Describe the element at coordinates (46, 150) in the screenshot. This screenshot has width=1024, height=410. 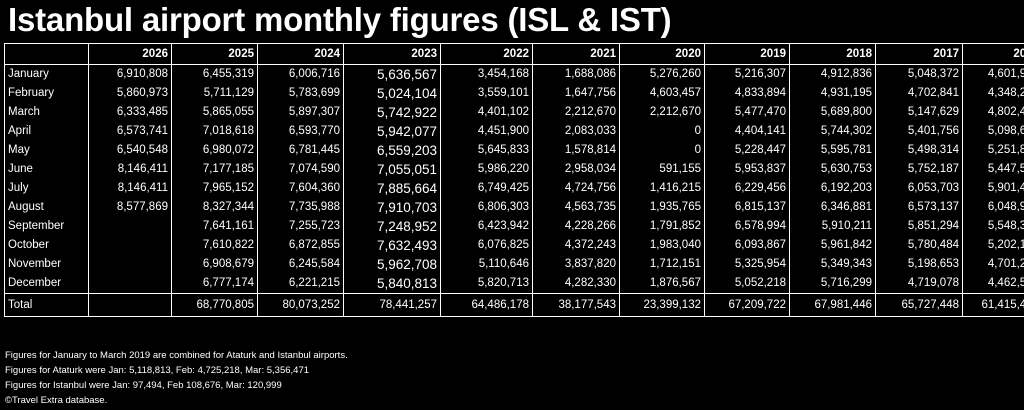
I see `row-label: May` at that location.